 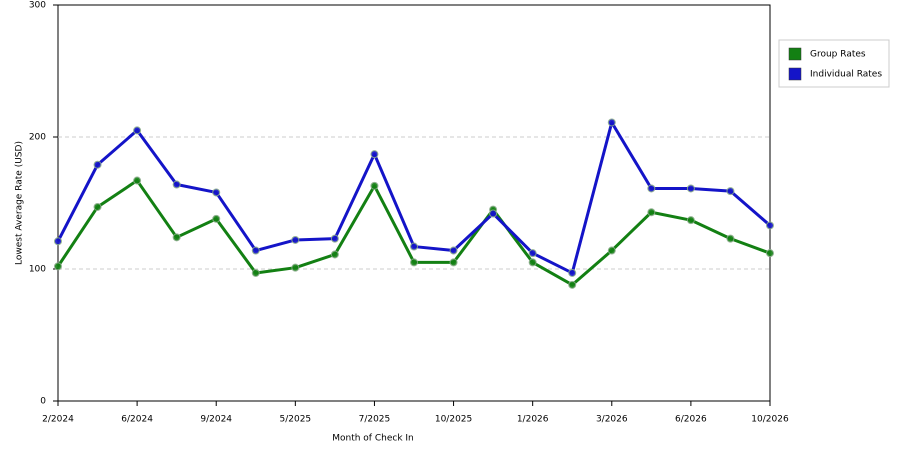 What do you see at coordinates (20, 203) in the screenshot?
I see `y-axis-label: Lowest Average Rate (USD)` at bounding box center [20, 203].